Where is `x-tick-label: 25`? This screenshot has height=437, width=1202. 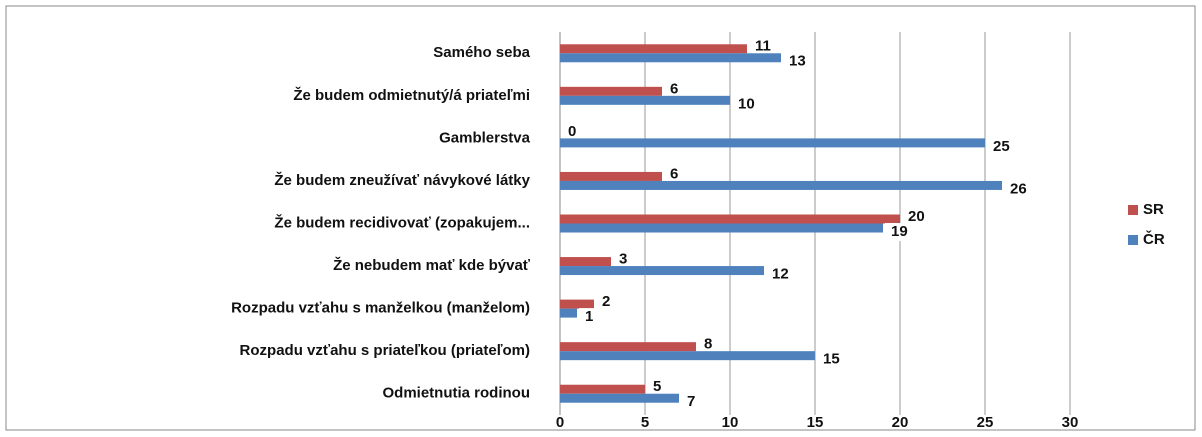
x-tick-label: 25 is located at coordinates (985, 422).